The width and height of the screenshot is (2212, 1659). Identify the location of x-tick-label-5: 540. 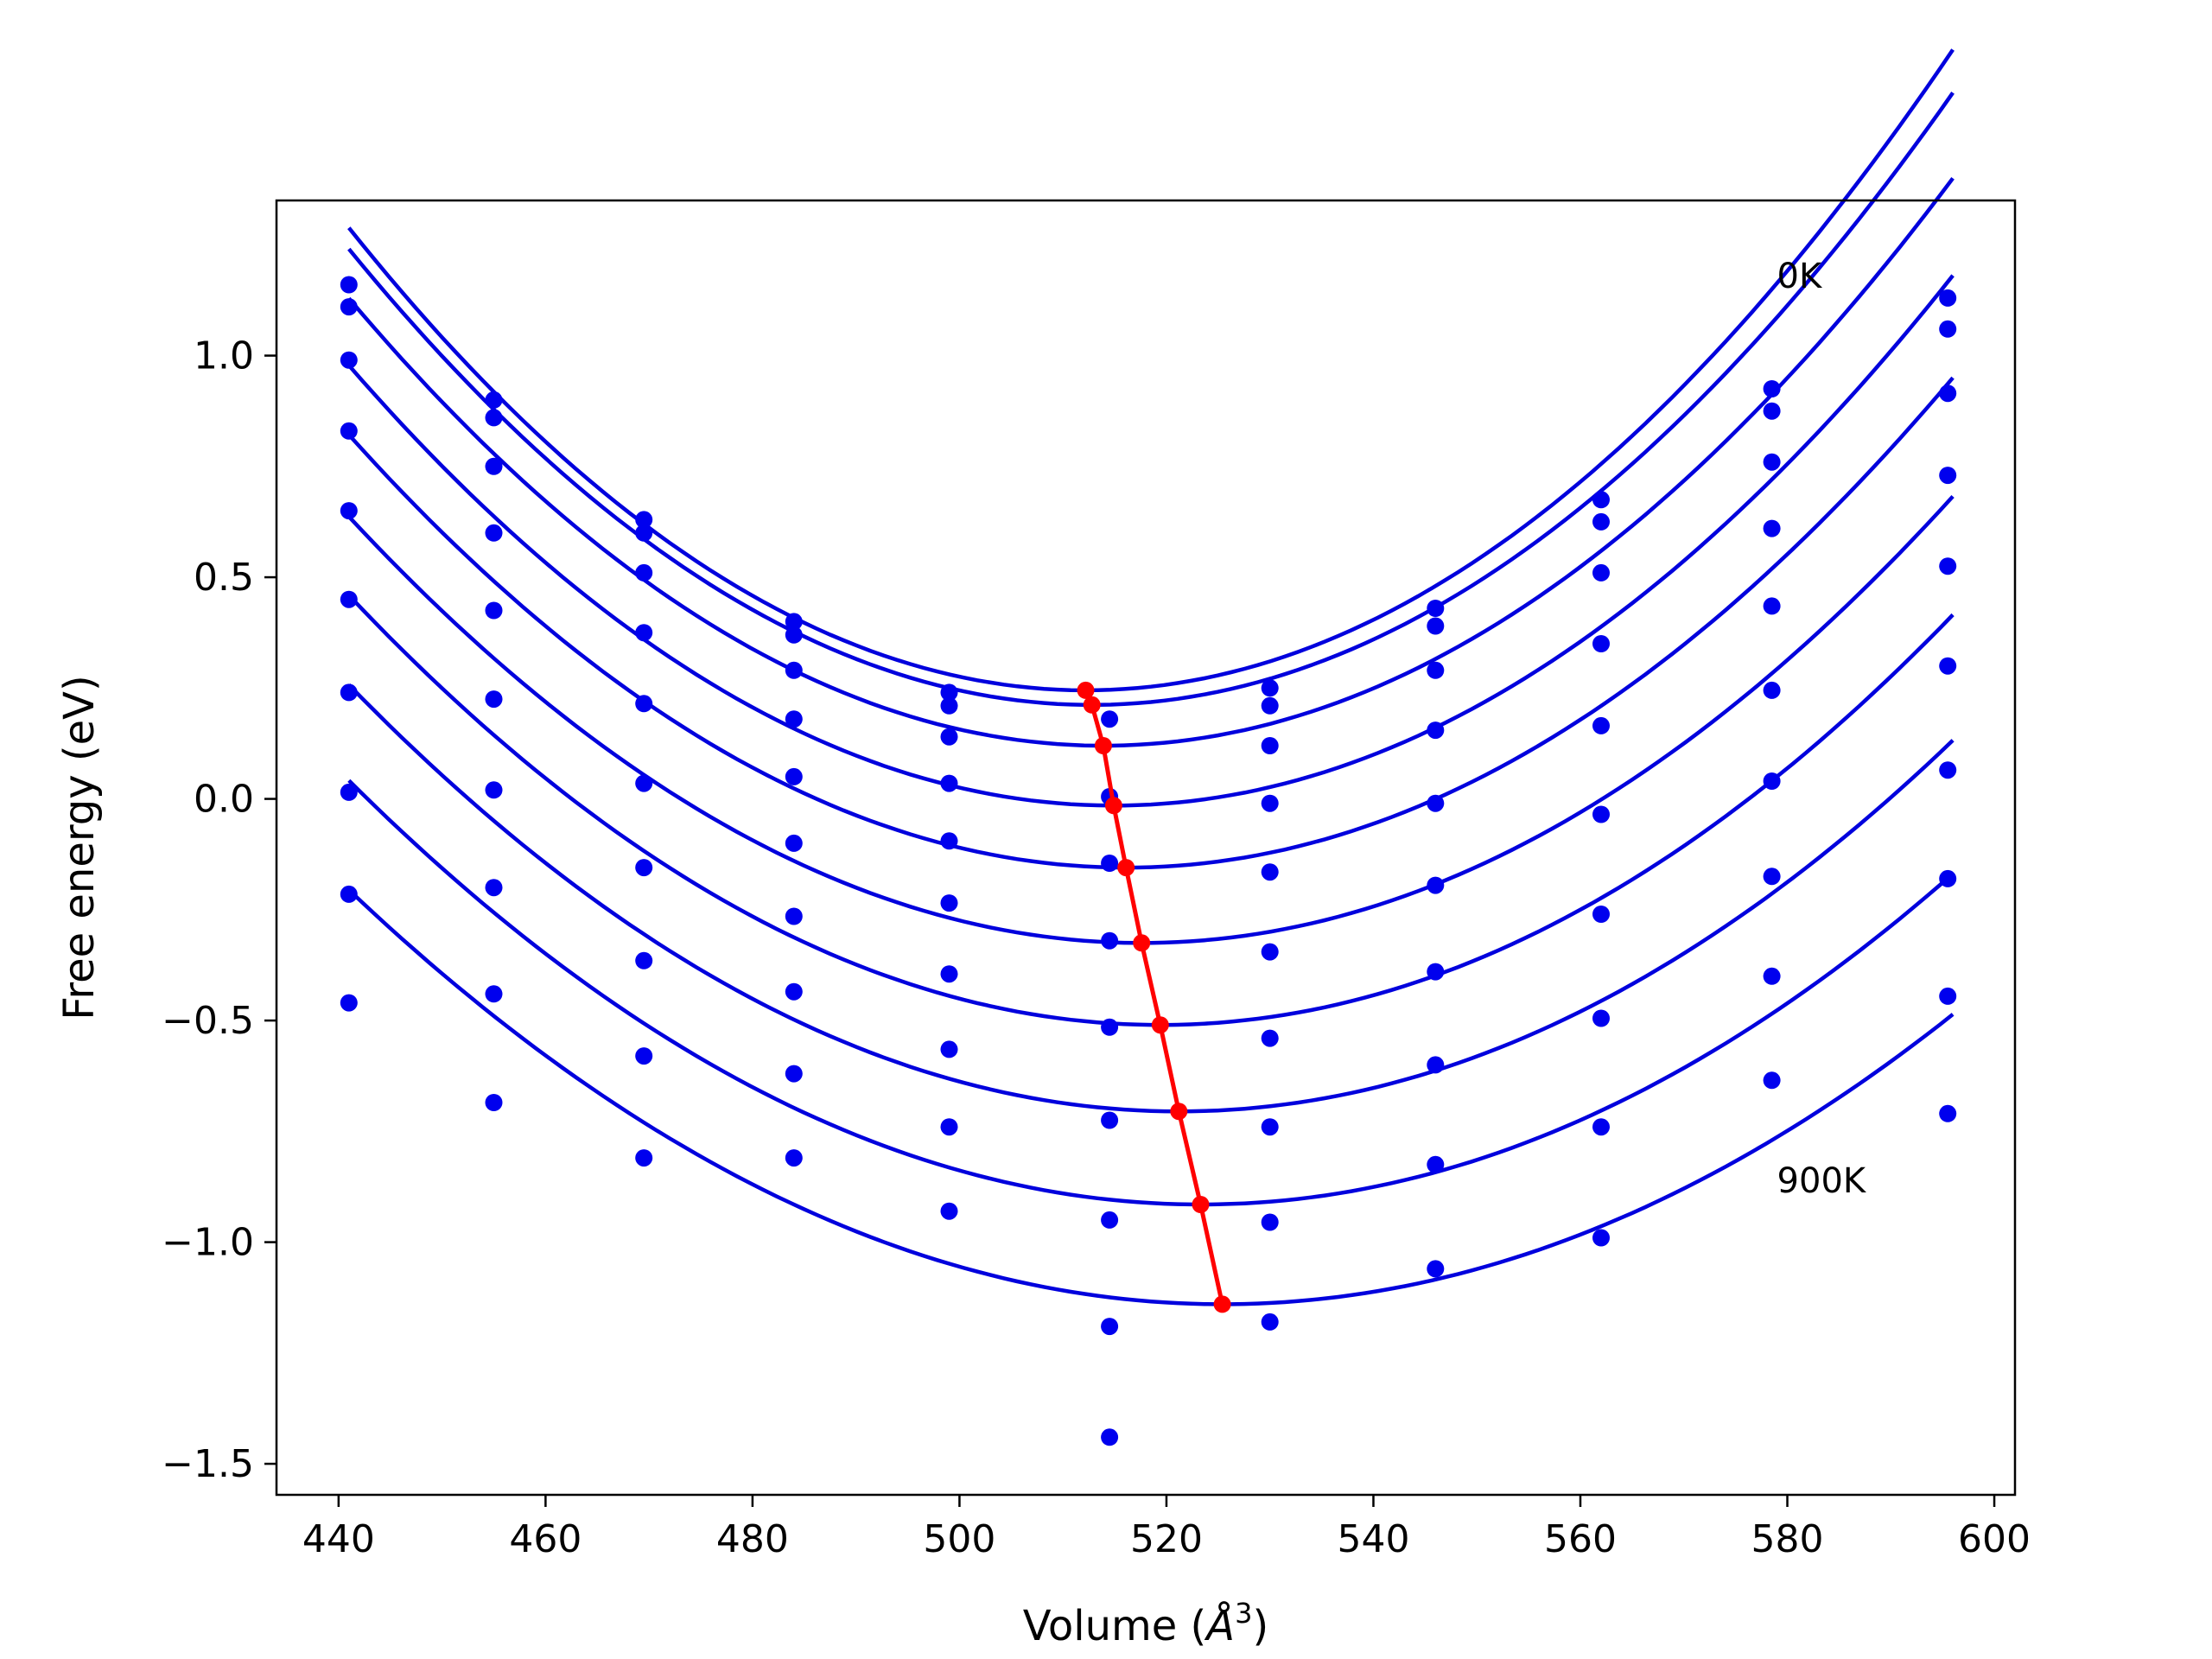
(1373, 1539).